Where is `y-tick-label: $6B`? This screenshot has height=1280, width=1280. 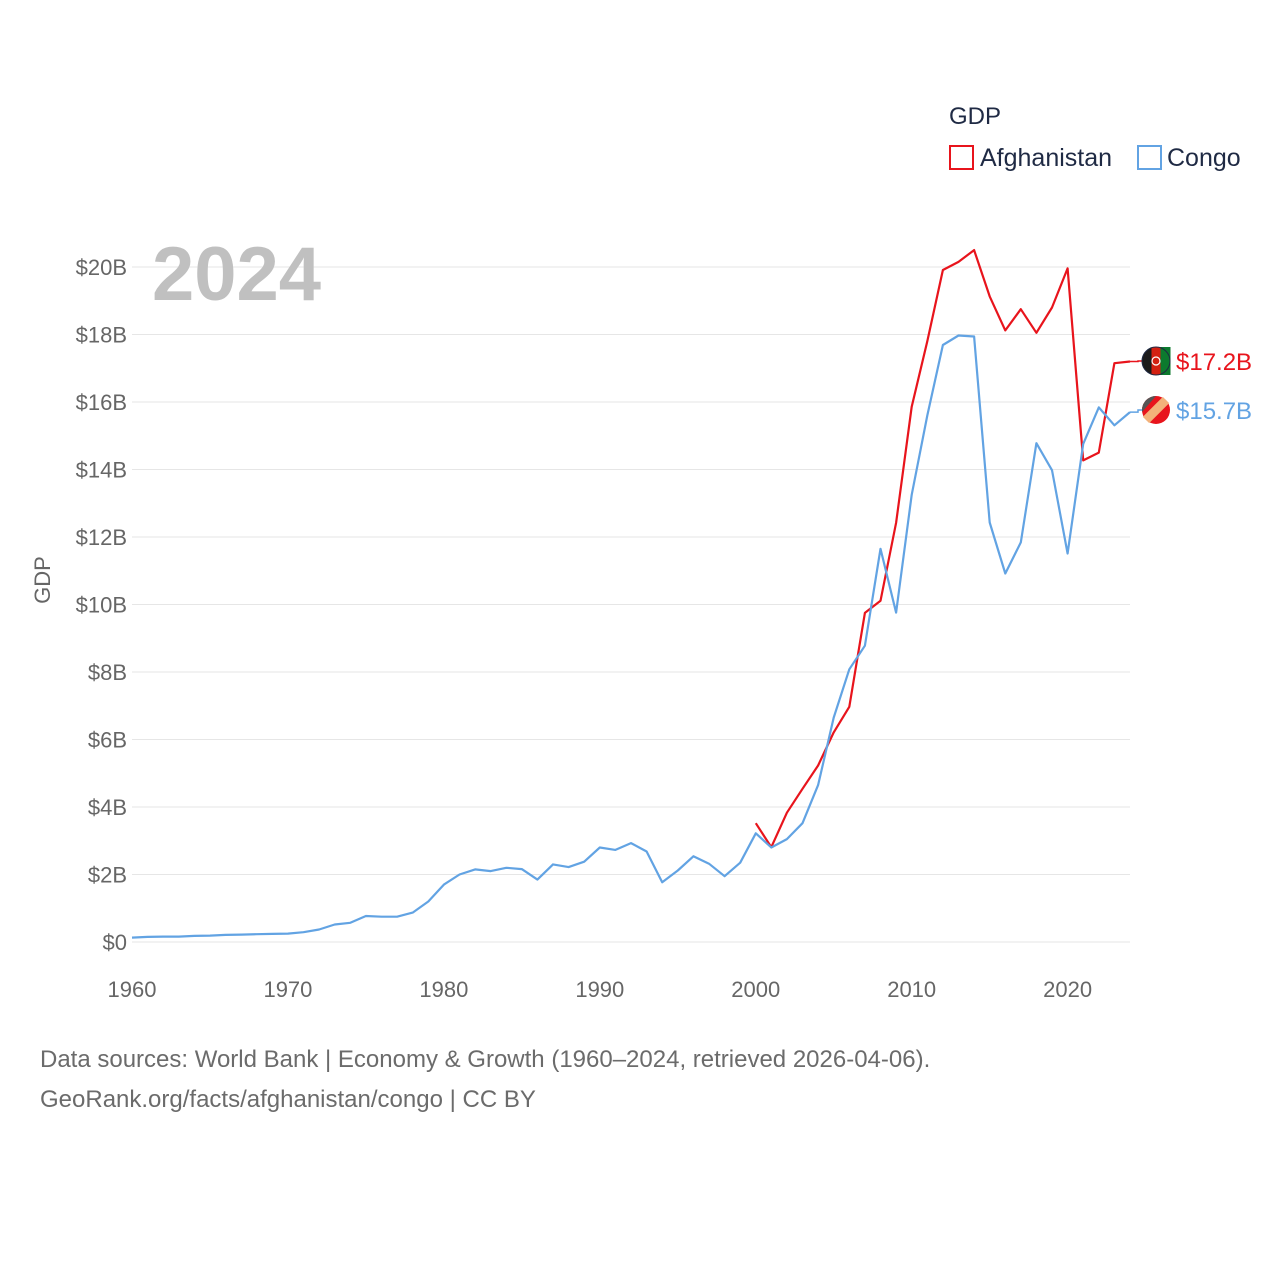 y-tick-label: $6B is located at coordinates (107, 740).